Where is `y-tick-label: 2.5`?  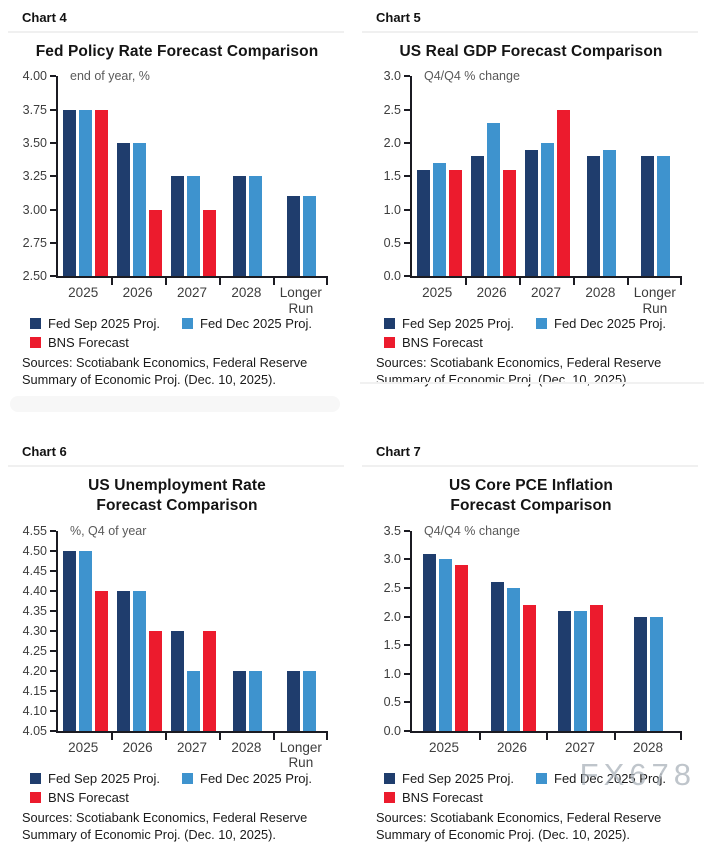 y-tick-label: 2.5 is located at coordinates (392, 588).